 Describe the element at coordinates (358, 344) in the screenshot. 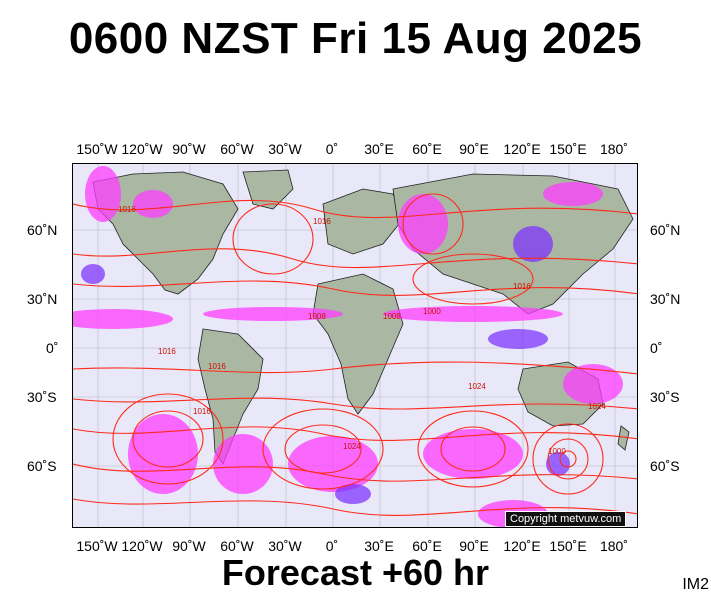

I see `africa` at that location.